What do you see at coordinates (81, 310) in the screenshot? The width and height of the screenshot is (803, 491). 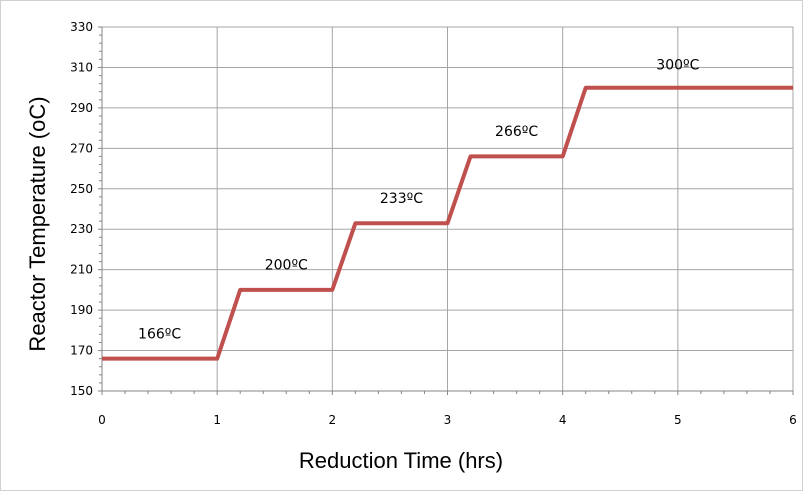 I see `y-tick-label: 190` at bounding box center [81, 310].